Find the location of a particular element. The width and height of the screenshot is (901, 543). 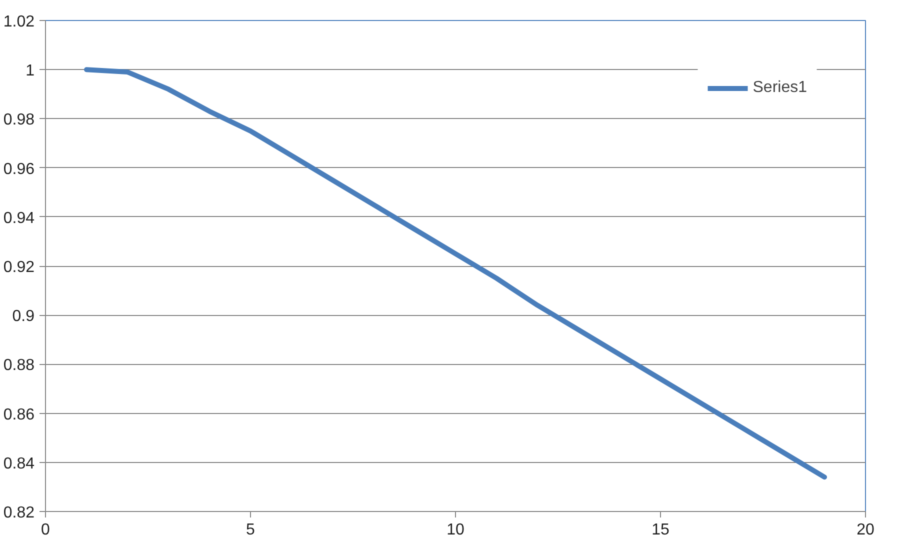

y-tick-label: 0.92 is located at coordinates (19, 267).